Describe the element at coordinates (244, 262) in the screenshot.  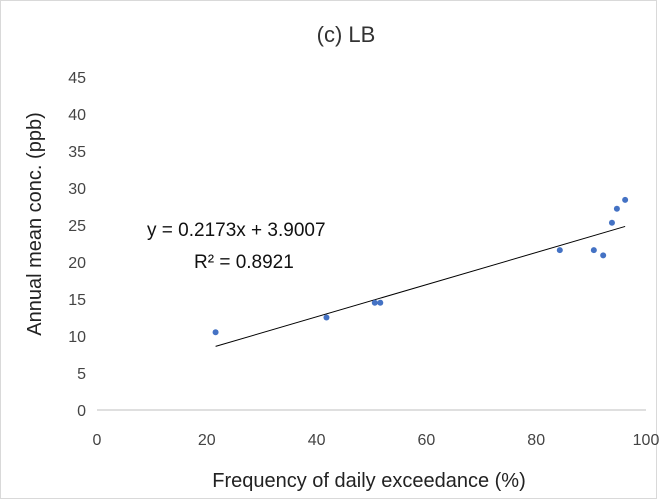
I see `trendline-r-squared: R² = 0.8921` at that location.